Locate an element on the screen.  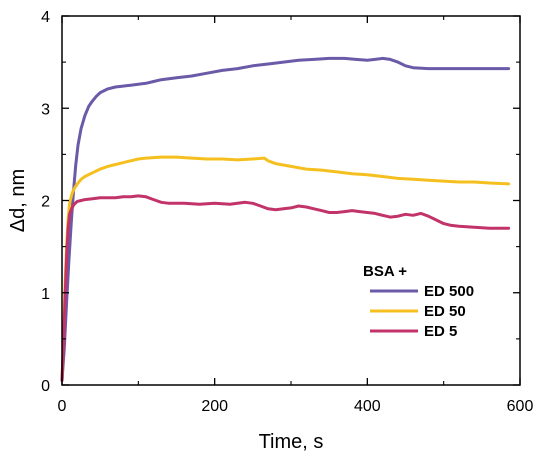
y-tick-label: 4 is located at coordinates (45, 17).